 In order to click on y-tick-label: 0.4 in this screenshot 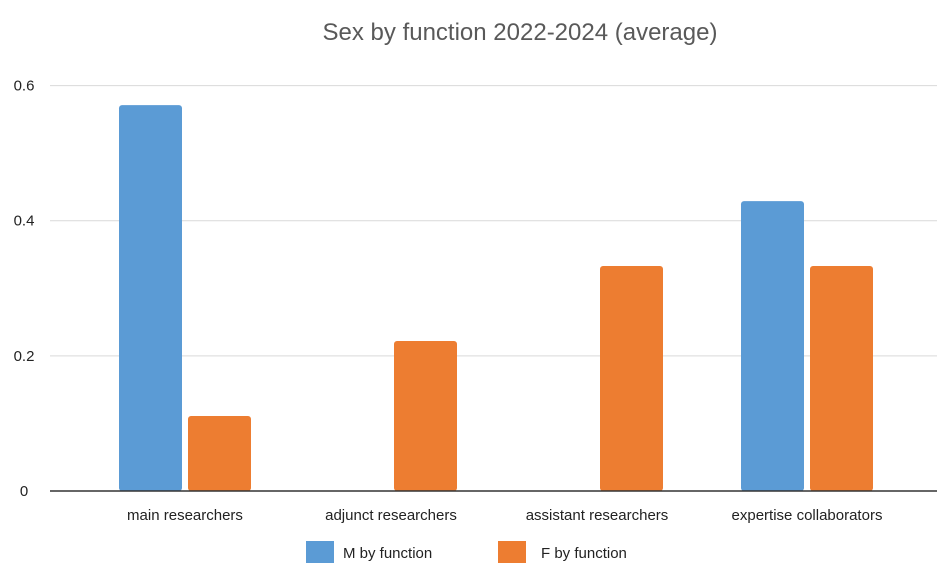, I will do `click(24, 221)`.